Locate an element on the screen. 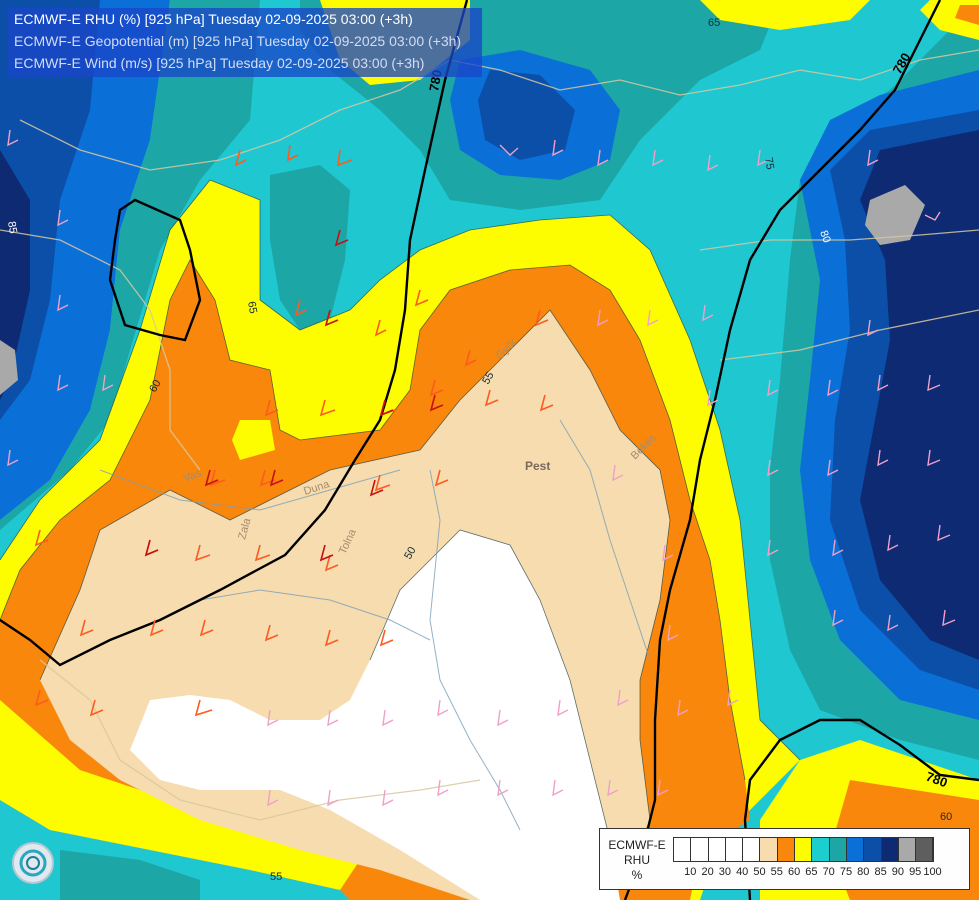  rhu-95-west is located at coordinates (9, 367).